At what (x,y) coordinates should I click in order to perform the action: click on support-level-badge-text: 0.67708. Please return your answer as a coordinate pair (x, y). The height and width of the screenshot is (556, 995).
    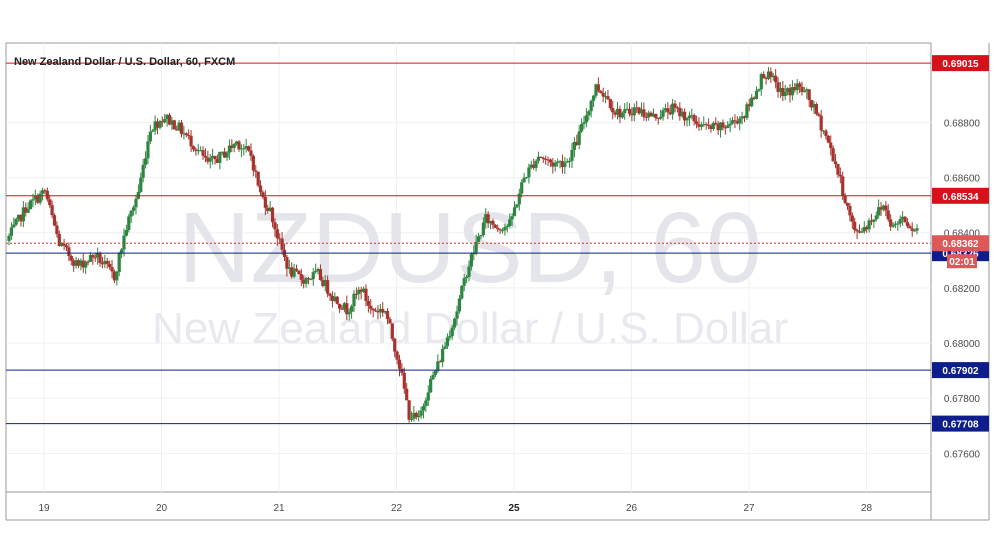
    Looking at the image, I should click on (960, 425).